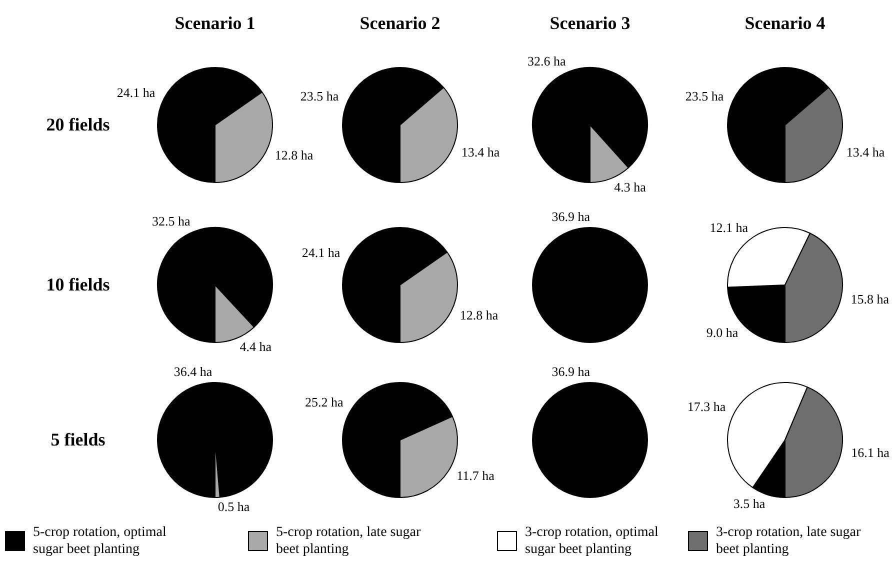 The image size is (896, 580). What do you see at coordinates (234, 506) in the screenshot?
I see `data-label: 0.5 ha` at bounding box center [234, 506].